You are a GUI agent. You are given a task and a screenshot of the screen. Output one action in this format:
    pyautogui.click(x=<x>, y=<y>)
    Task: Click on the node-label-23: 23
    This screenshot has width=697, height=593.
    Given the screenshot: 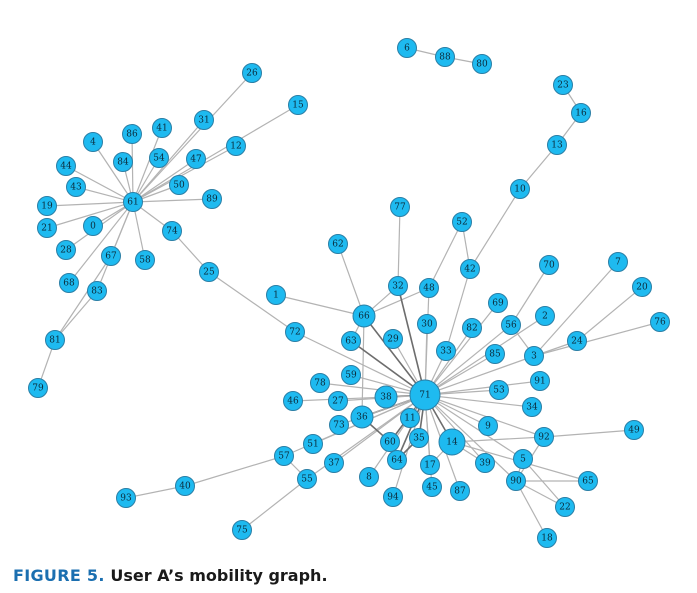 What is the action you would take?
    pyautogui.click(x=563, y=86)
    